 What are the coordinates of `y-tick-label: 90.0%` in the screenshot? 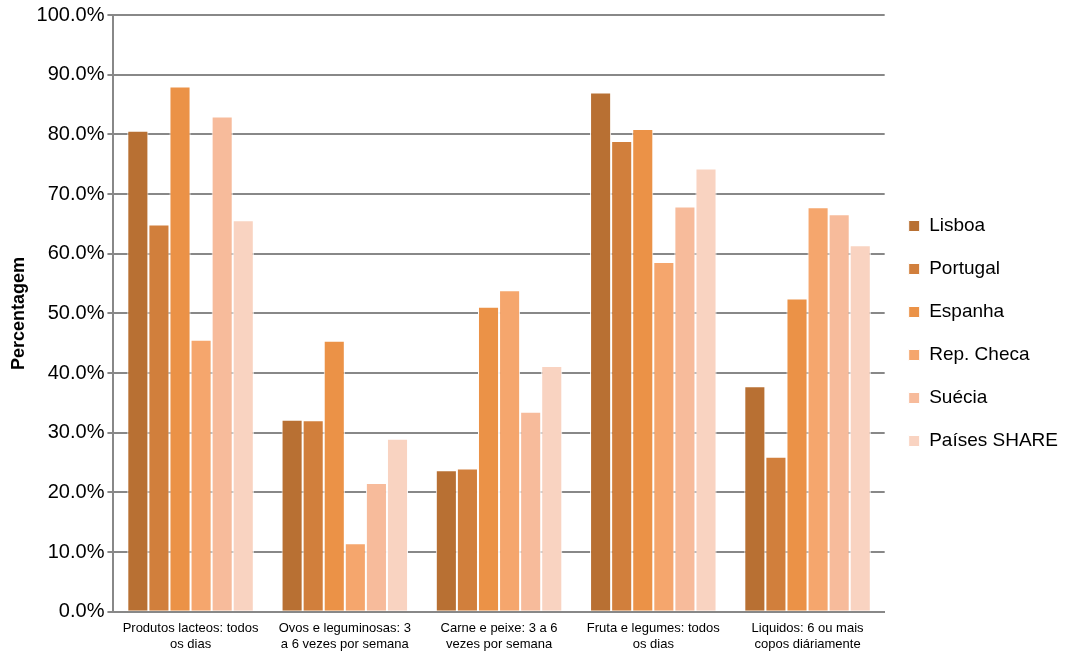 It's located at (76, 73).